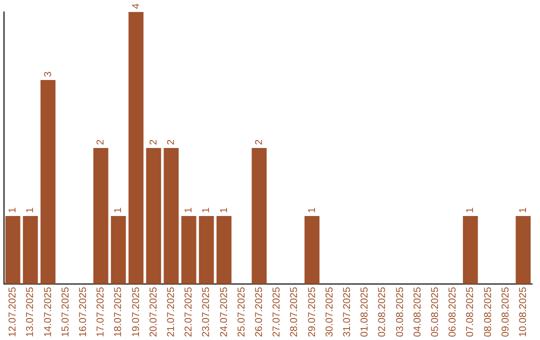 This screenshot has height=340, width=540. I want to click on x-tick-label: 30.07.2025, so click(330, 312).